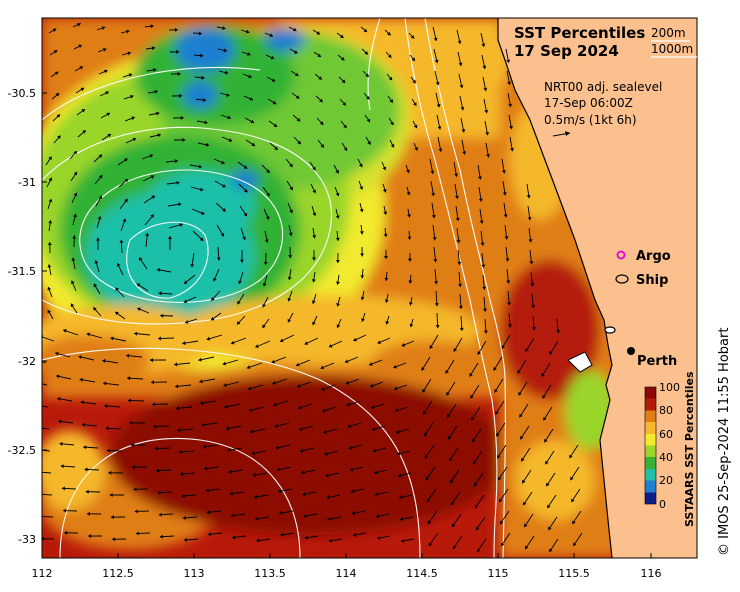 This screenshot has width=740, height=592. What do you see at coordinates (622, 279) in the screenshot?
I see `ship-marker-icon` at bounding box center [622, 279].